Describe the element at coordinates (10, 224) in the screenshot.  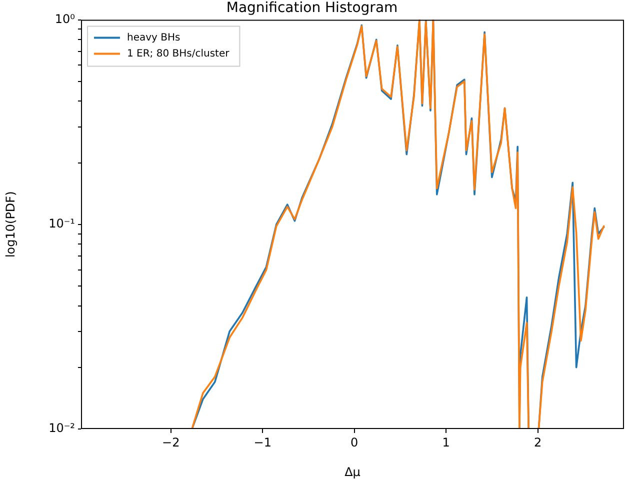
I see `y-axis-title: log10(PDF)` at that location.